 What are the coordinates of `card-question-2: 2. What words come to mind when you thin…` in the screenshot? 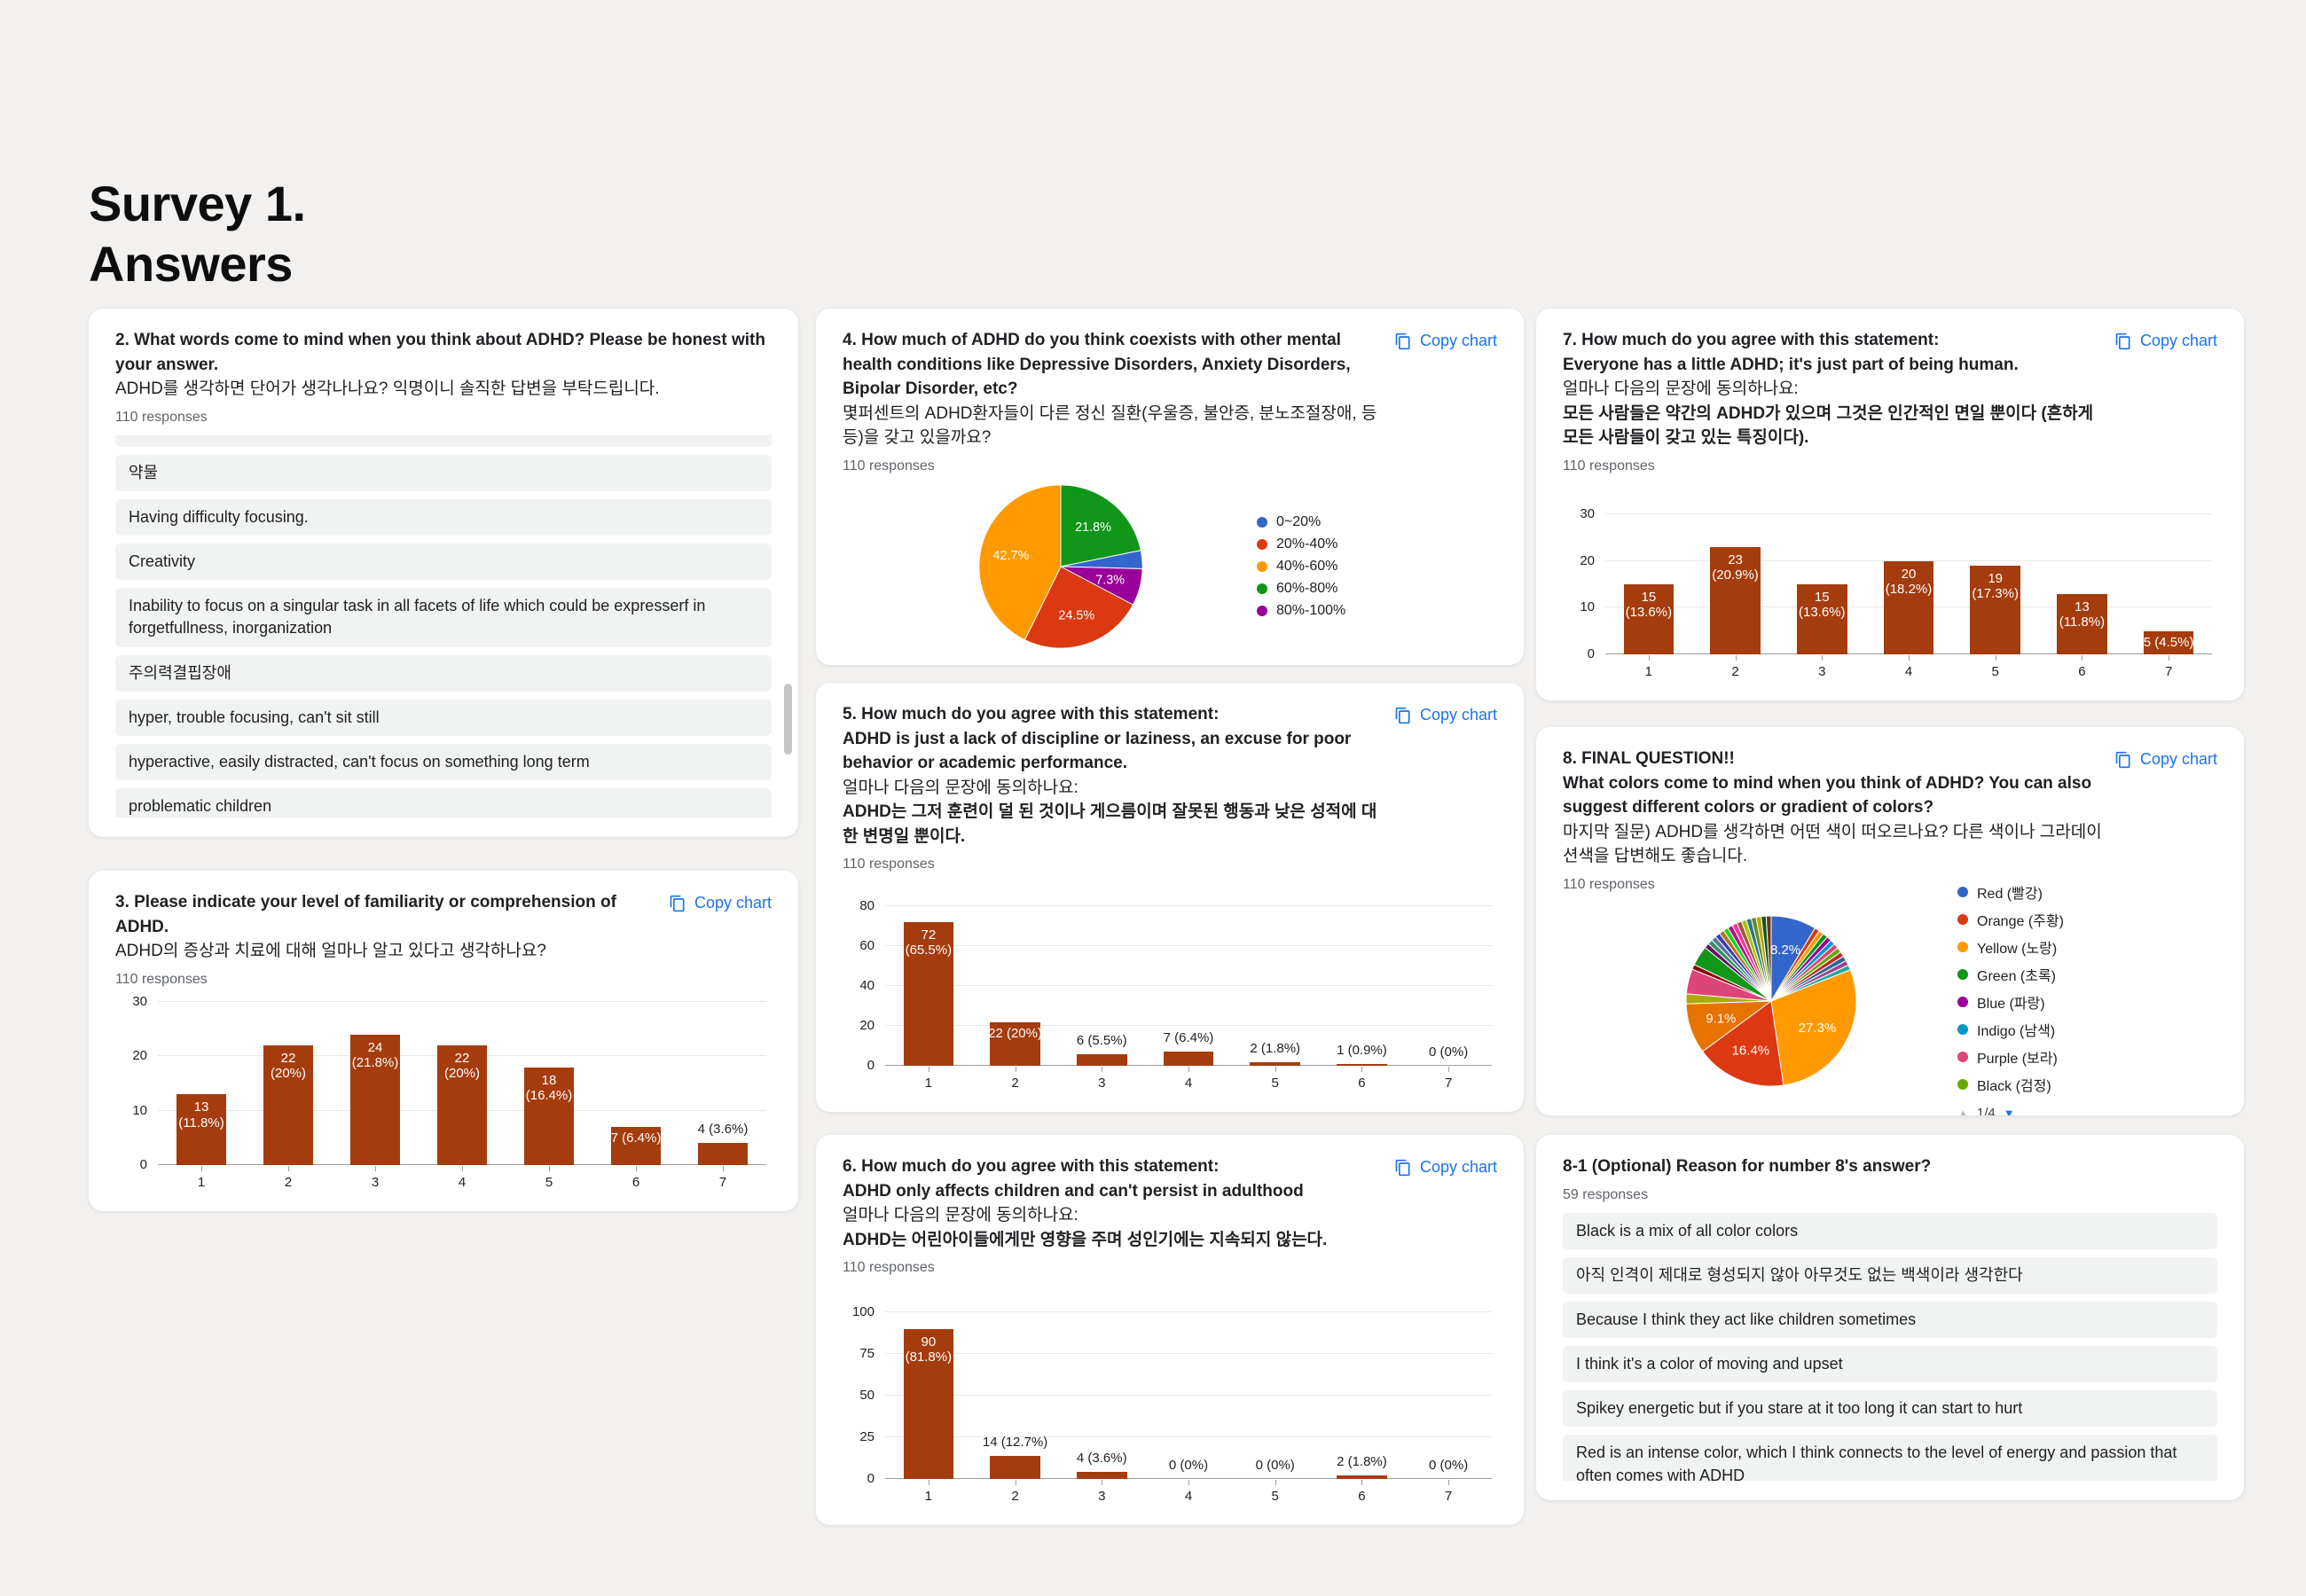 It's located at (443, 573).